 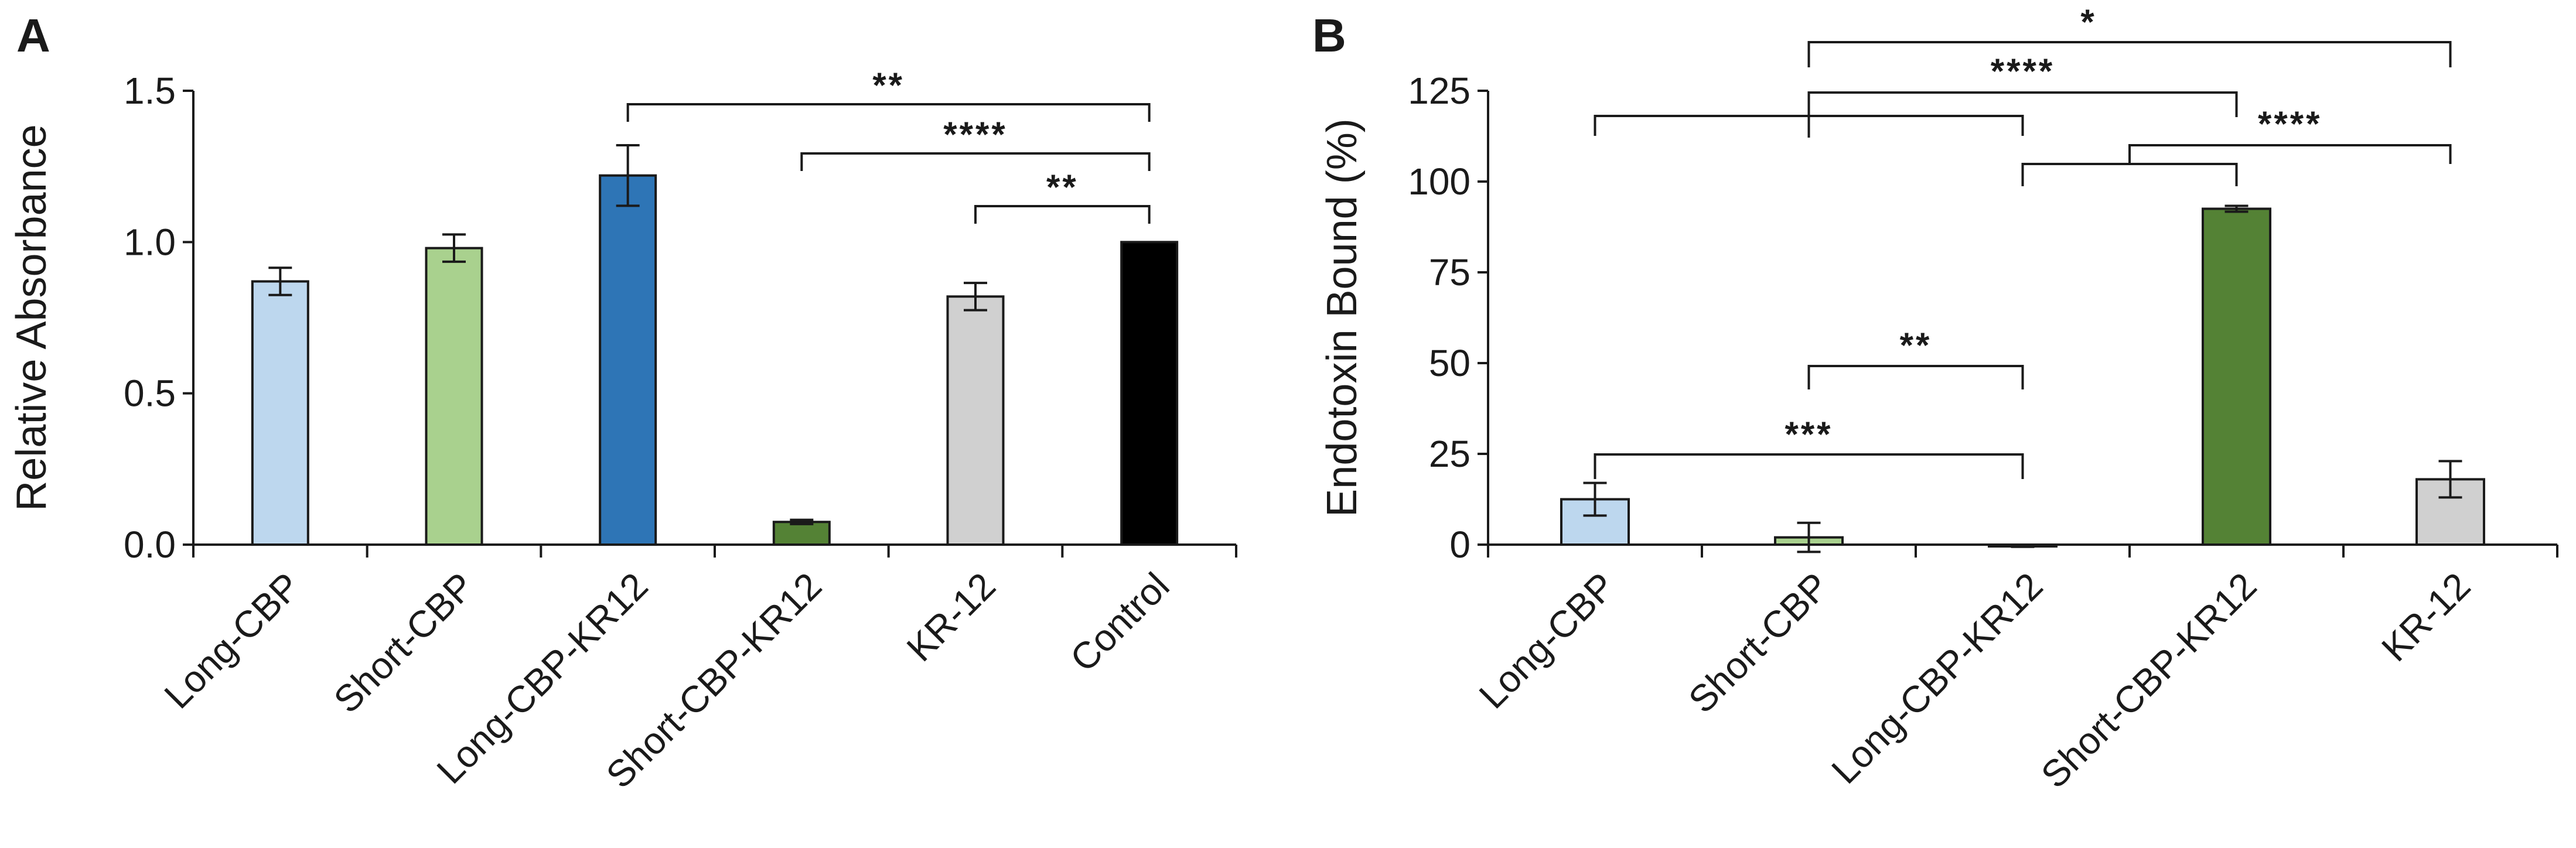 What do you see at coordinates (404, 643) in the screenshot?
I see `panel-a-category-label: Short-CBP` at bounding box center [404, 643].